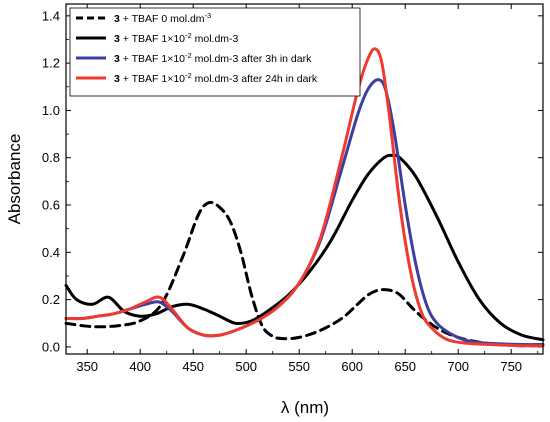  I want to click on x-tick-label: 750, so click(511, 366).